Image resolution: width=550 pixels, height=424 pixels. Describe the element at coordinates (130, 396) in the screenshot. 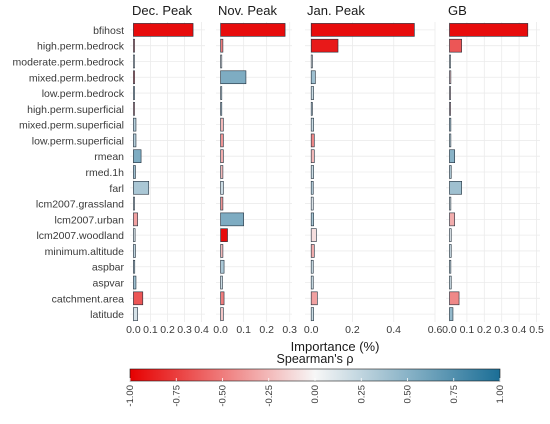

I see `legend-tick-label: -1.00` at that location.